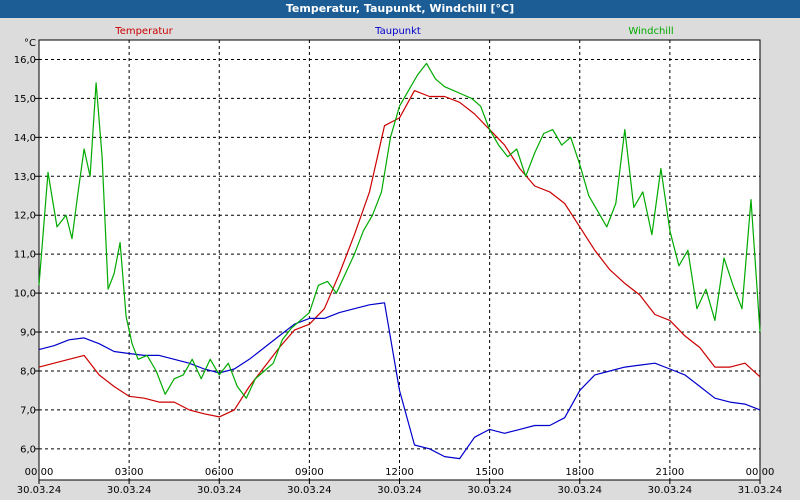 This screenshot has height=500, width=800. What do you see at coordinates (25, 294) in the screenshot?
I see `y-tick-label: 10,0` at bounding box center [25, 294].